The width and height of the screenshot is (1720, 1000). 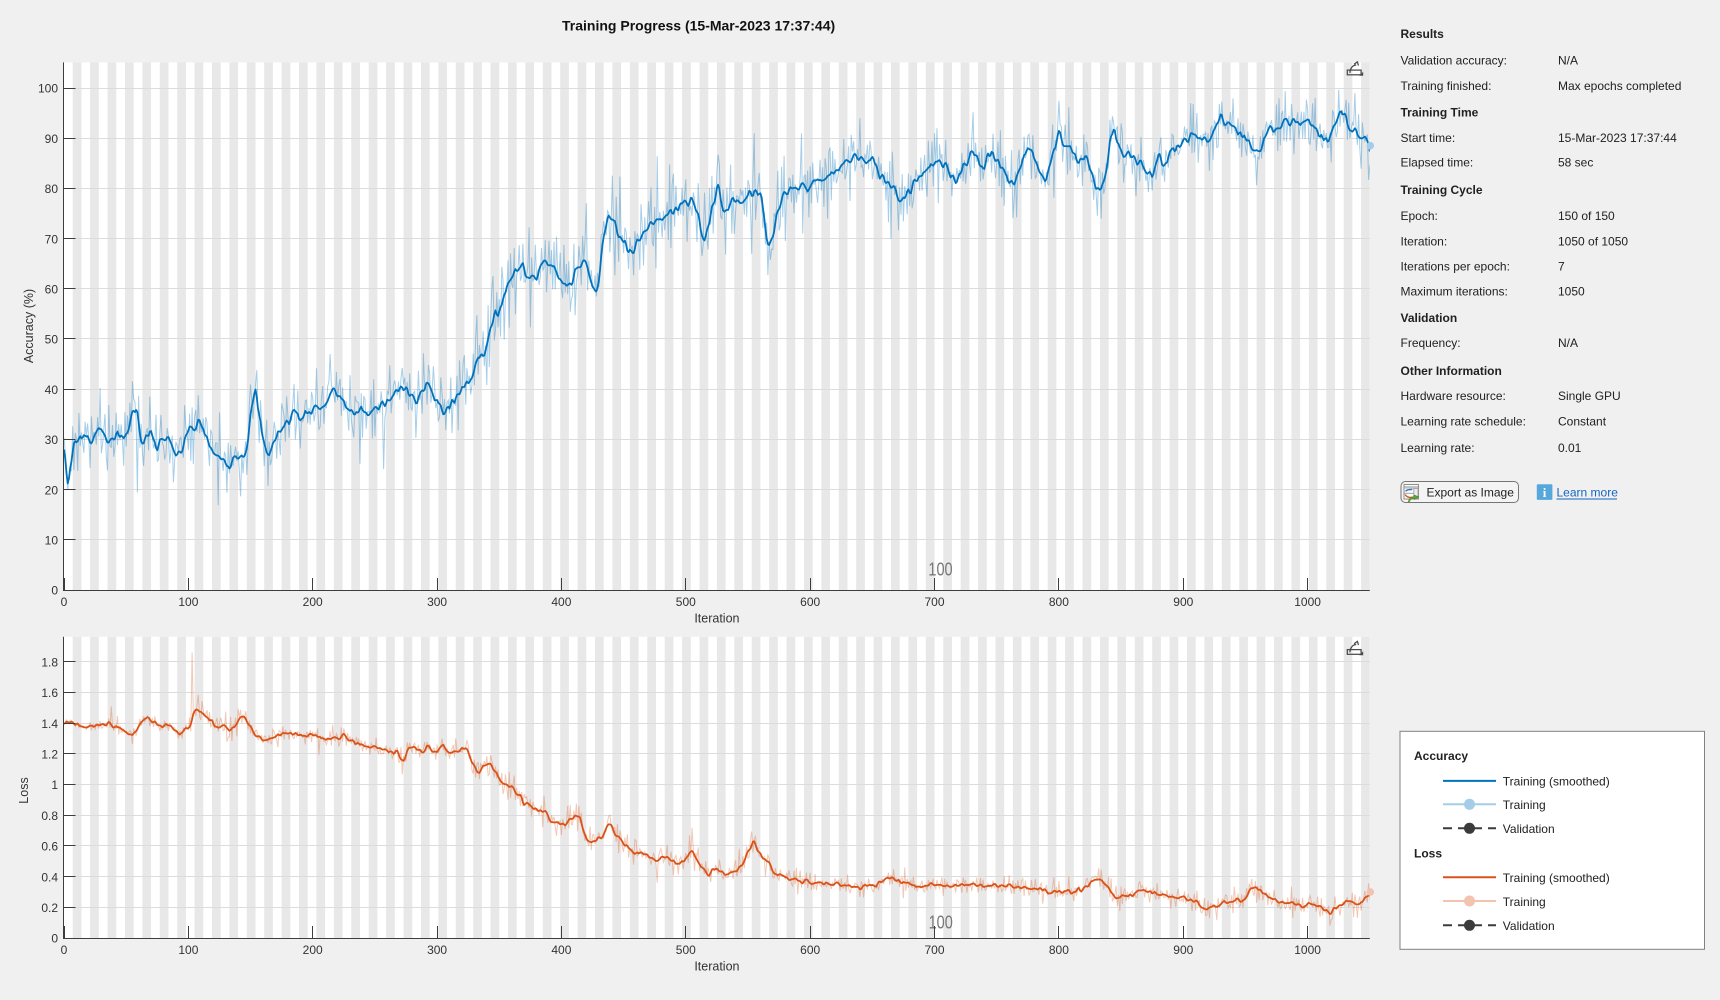 What do you see at coordinates (1453, 396) in the screenshot?
I see `svg-text: Hardware resource:` at bounding box center [1453, 396].